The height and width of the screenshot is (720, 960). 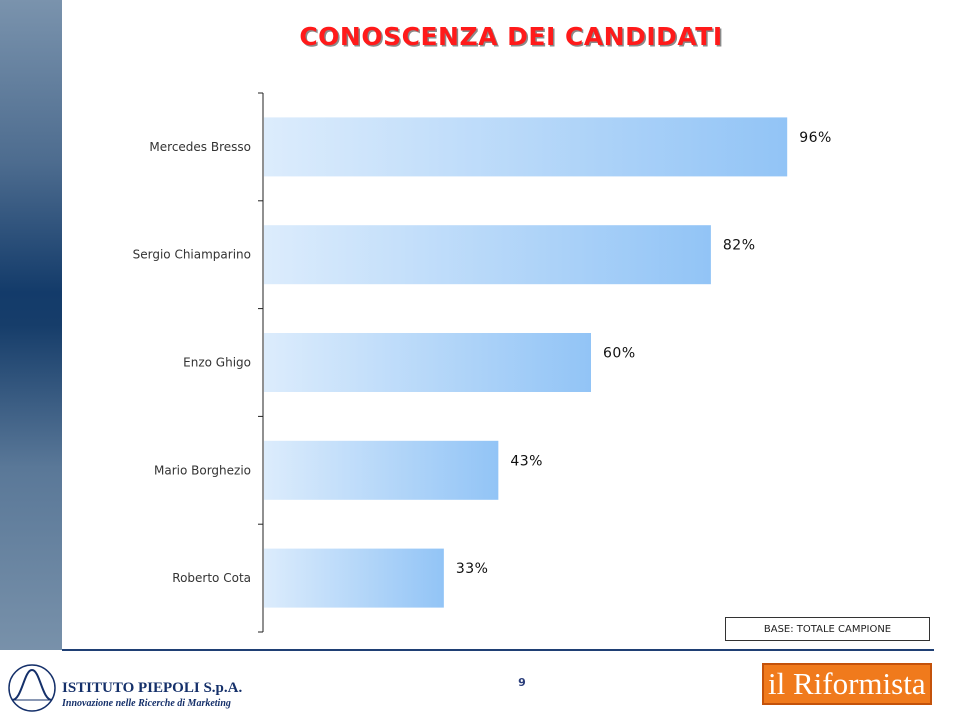 I want to click on category-label: Sergio Chiamparino, so click(x=192, y=255).